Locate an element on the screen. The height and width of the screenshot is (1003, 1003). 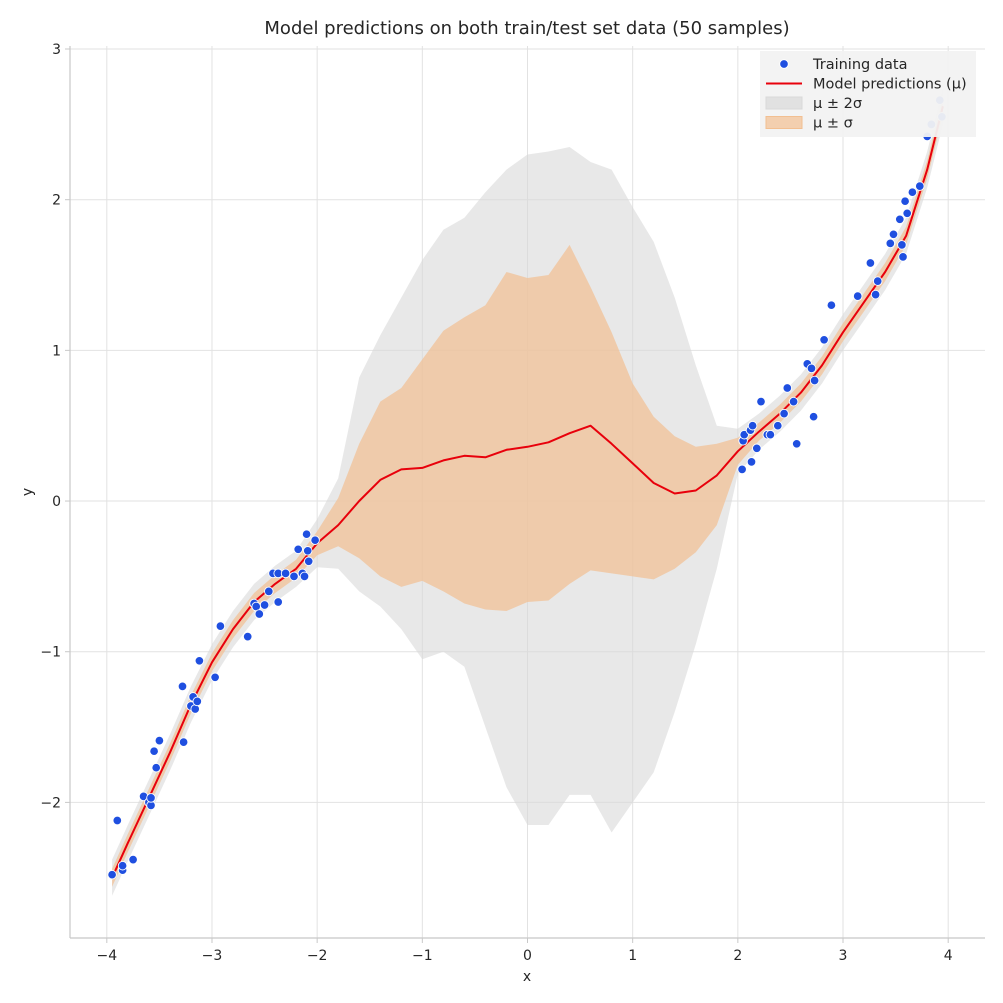
x-tick-label-4: 0 is located at coordinates (527, 956).